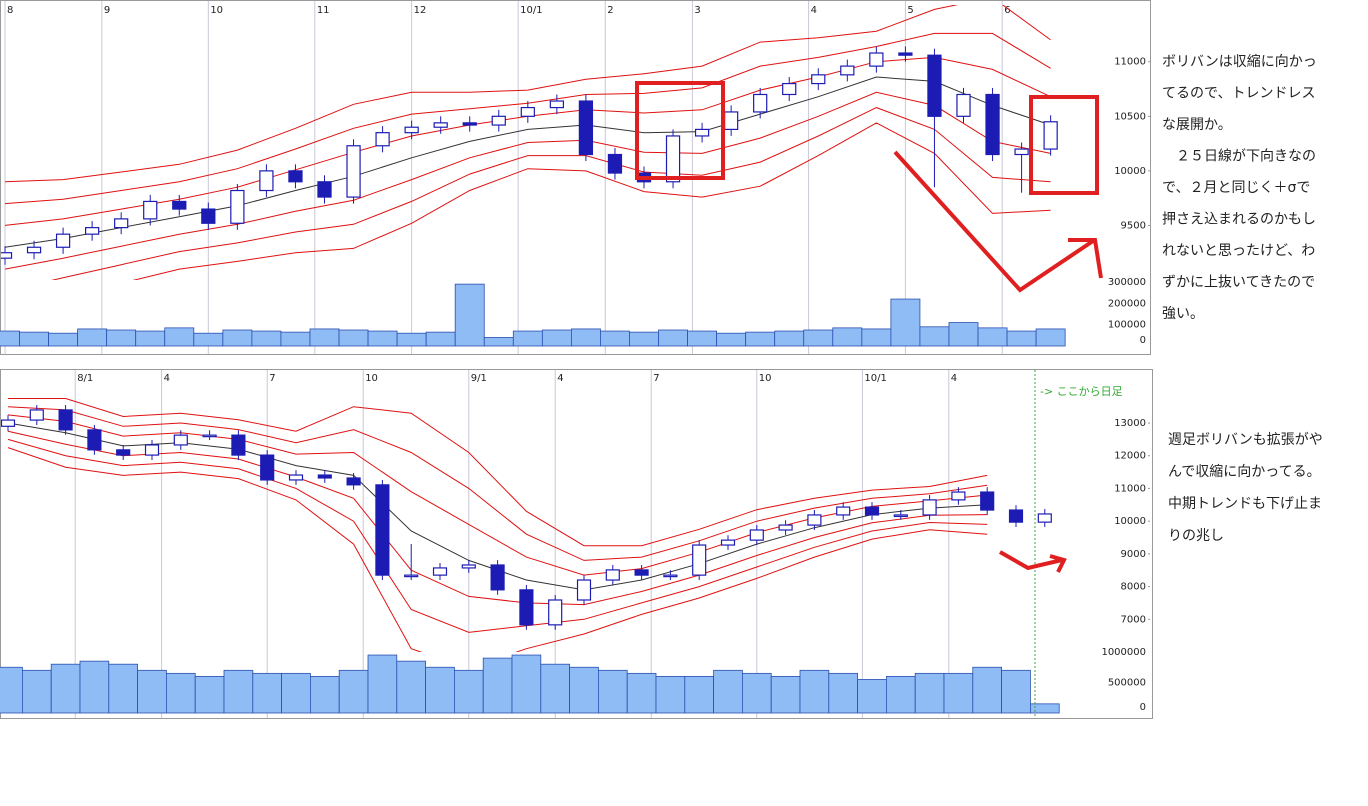 Image resolution: width=1368 pixels, height=806 pixels. I want to click on x-tick-label: 12, so click(420, 10).